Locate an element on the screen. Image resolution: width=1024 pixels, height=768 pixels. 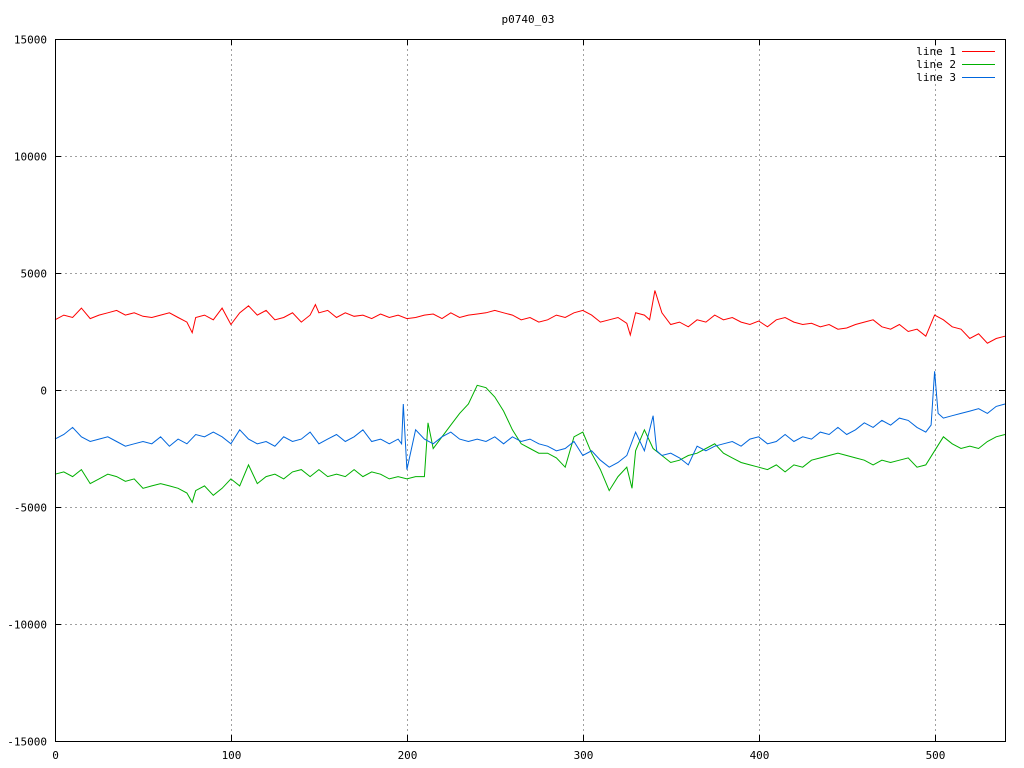
y-tick-label--5000: -5000 is located at coordinates (30, 508).